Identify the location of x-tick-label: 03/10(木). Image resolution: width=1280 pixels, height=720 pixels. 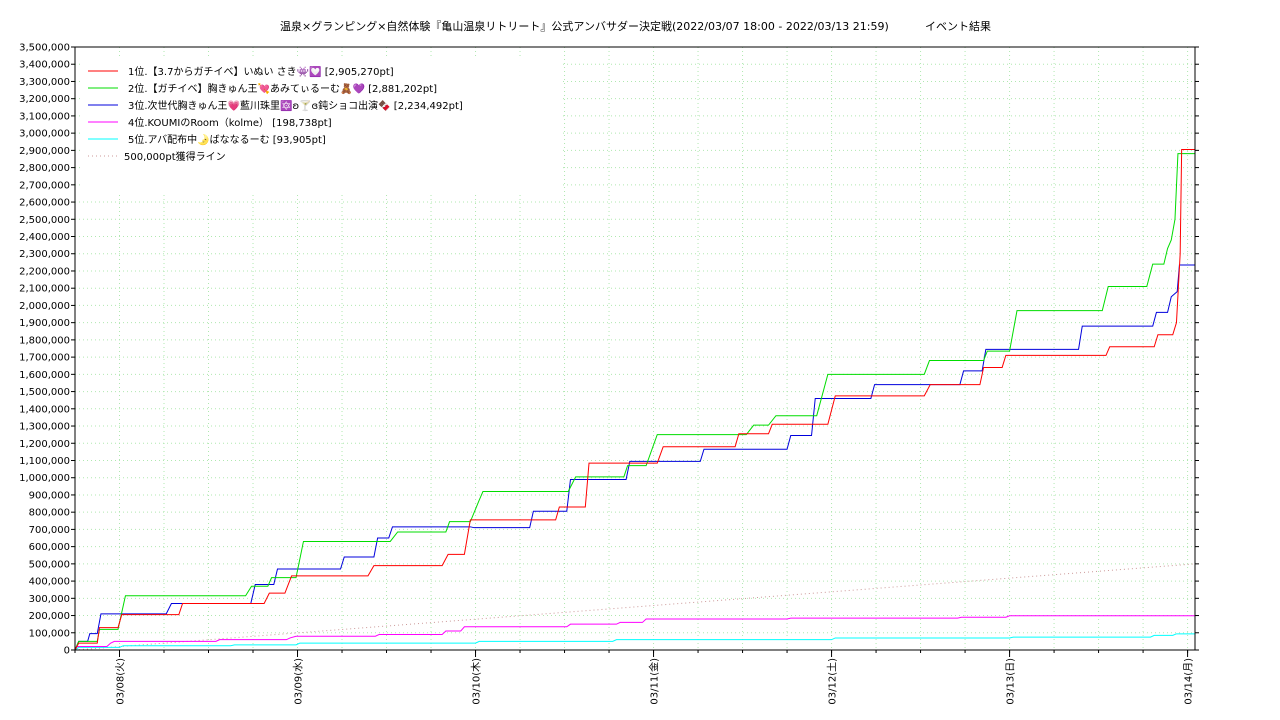
(477, 681).